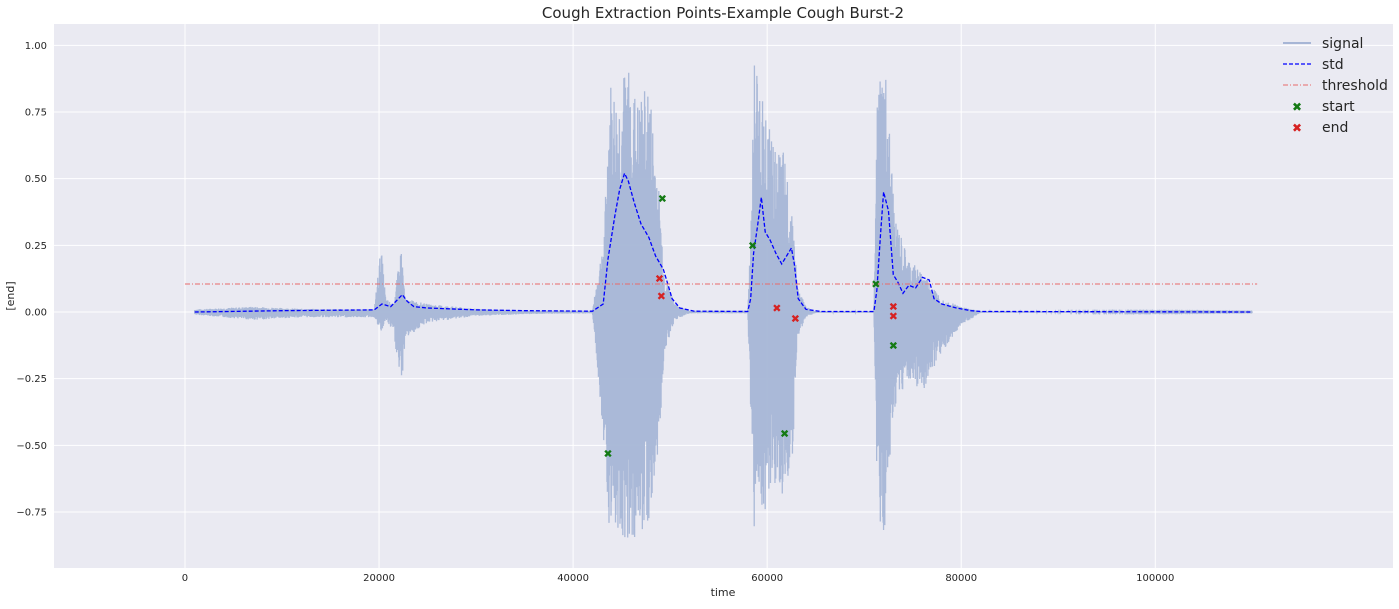 This screenshot has height=609, width=1399. I want to click on x-tick-label: 40000, so click(573, 578).